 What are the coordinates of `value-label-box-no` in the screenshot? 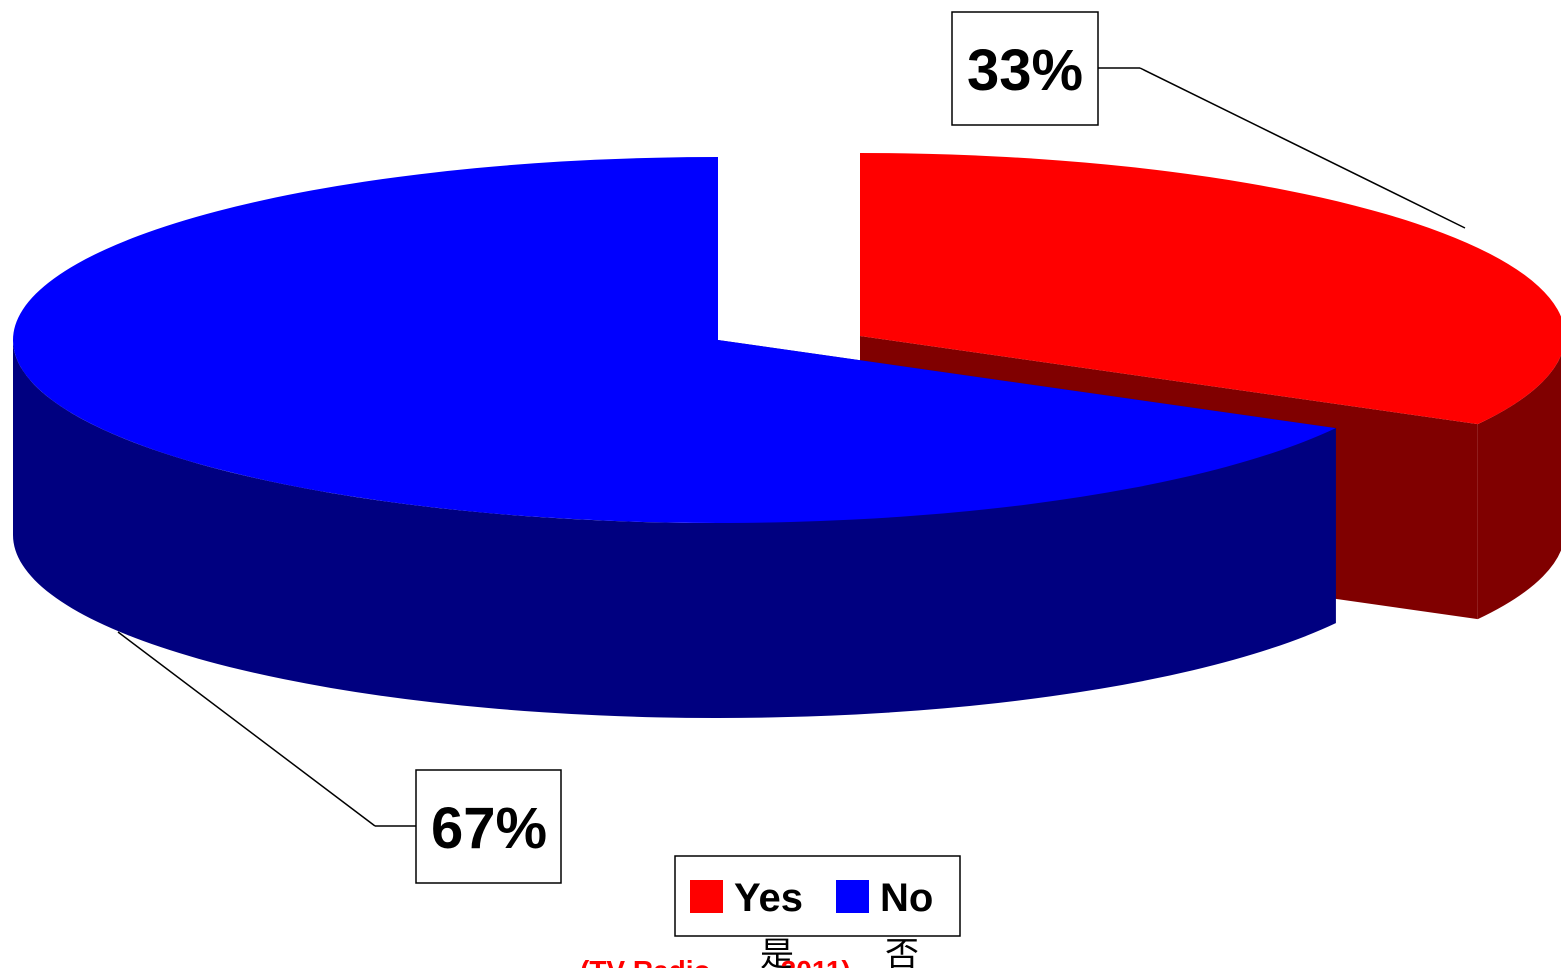 It's located at (488, 826).